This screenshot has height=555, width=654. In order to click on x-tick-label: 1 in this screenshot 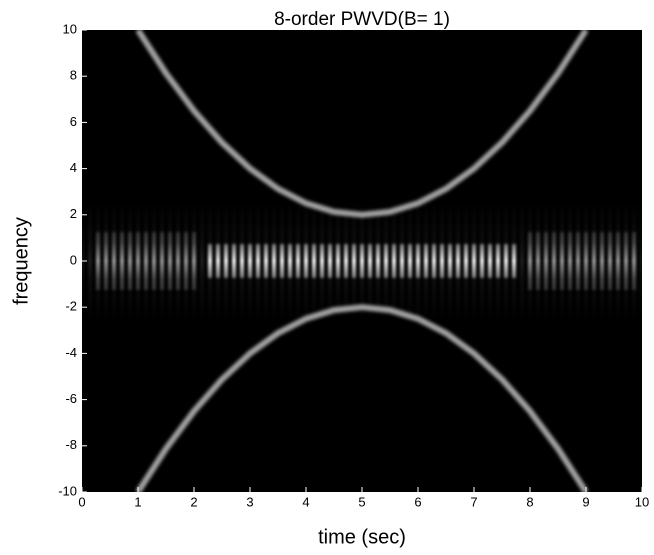, I will do `click(137, 501)`.